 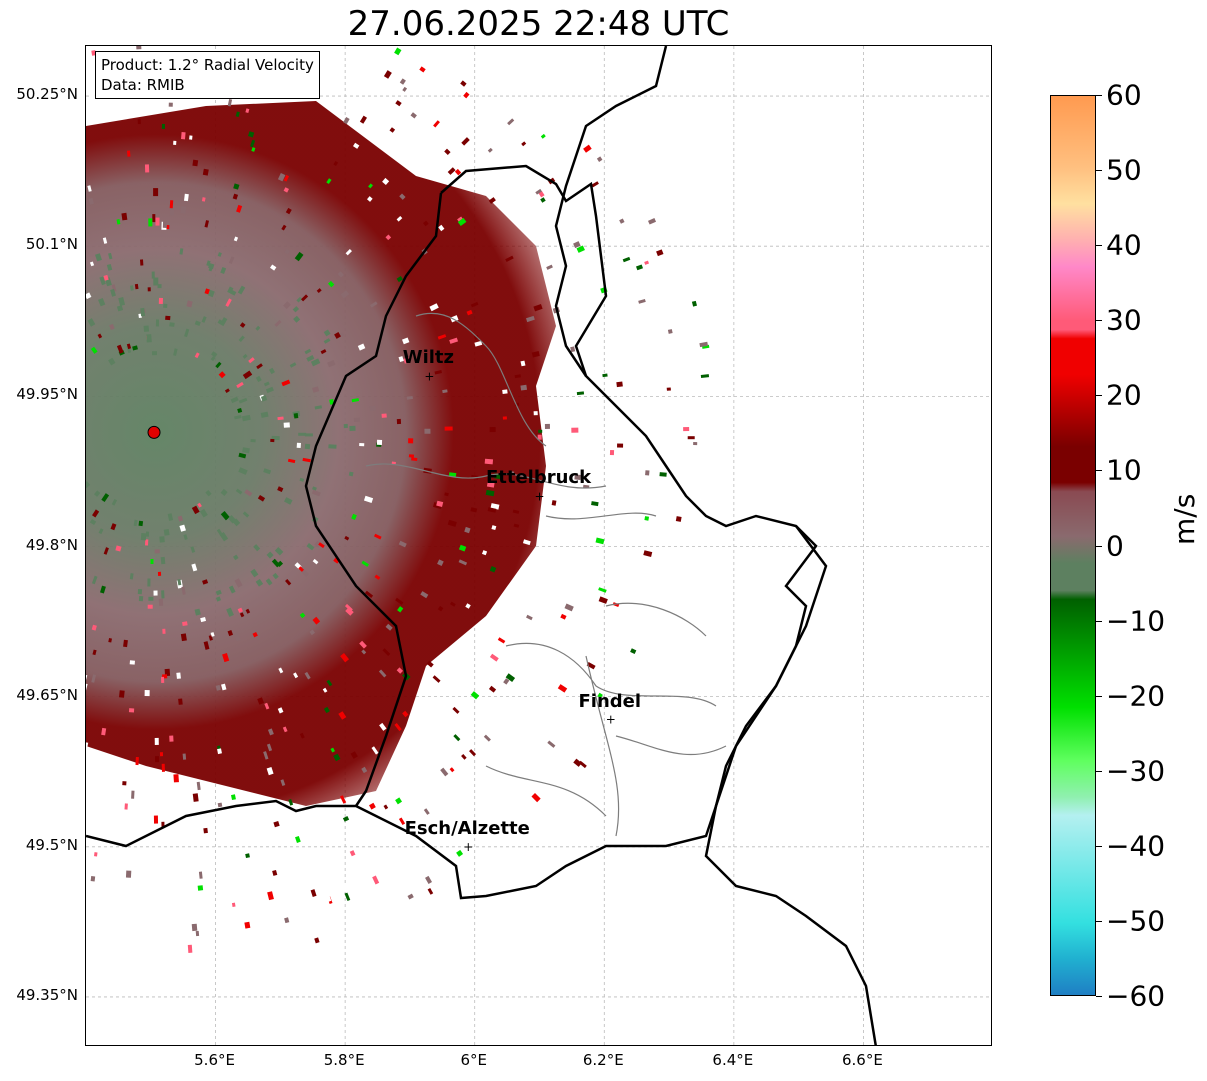 What do you see at coordinates (51, 244) in the screenshot?
I see `lat-tick-label: 50.1°N` at bounding box center [51, 244].